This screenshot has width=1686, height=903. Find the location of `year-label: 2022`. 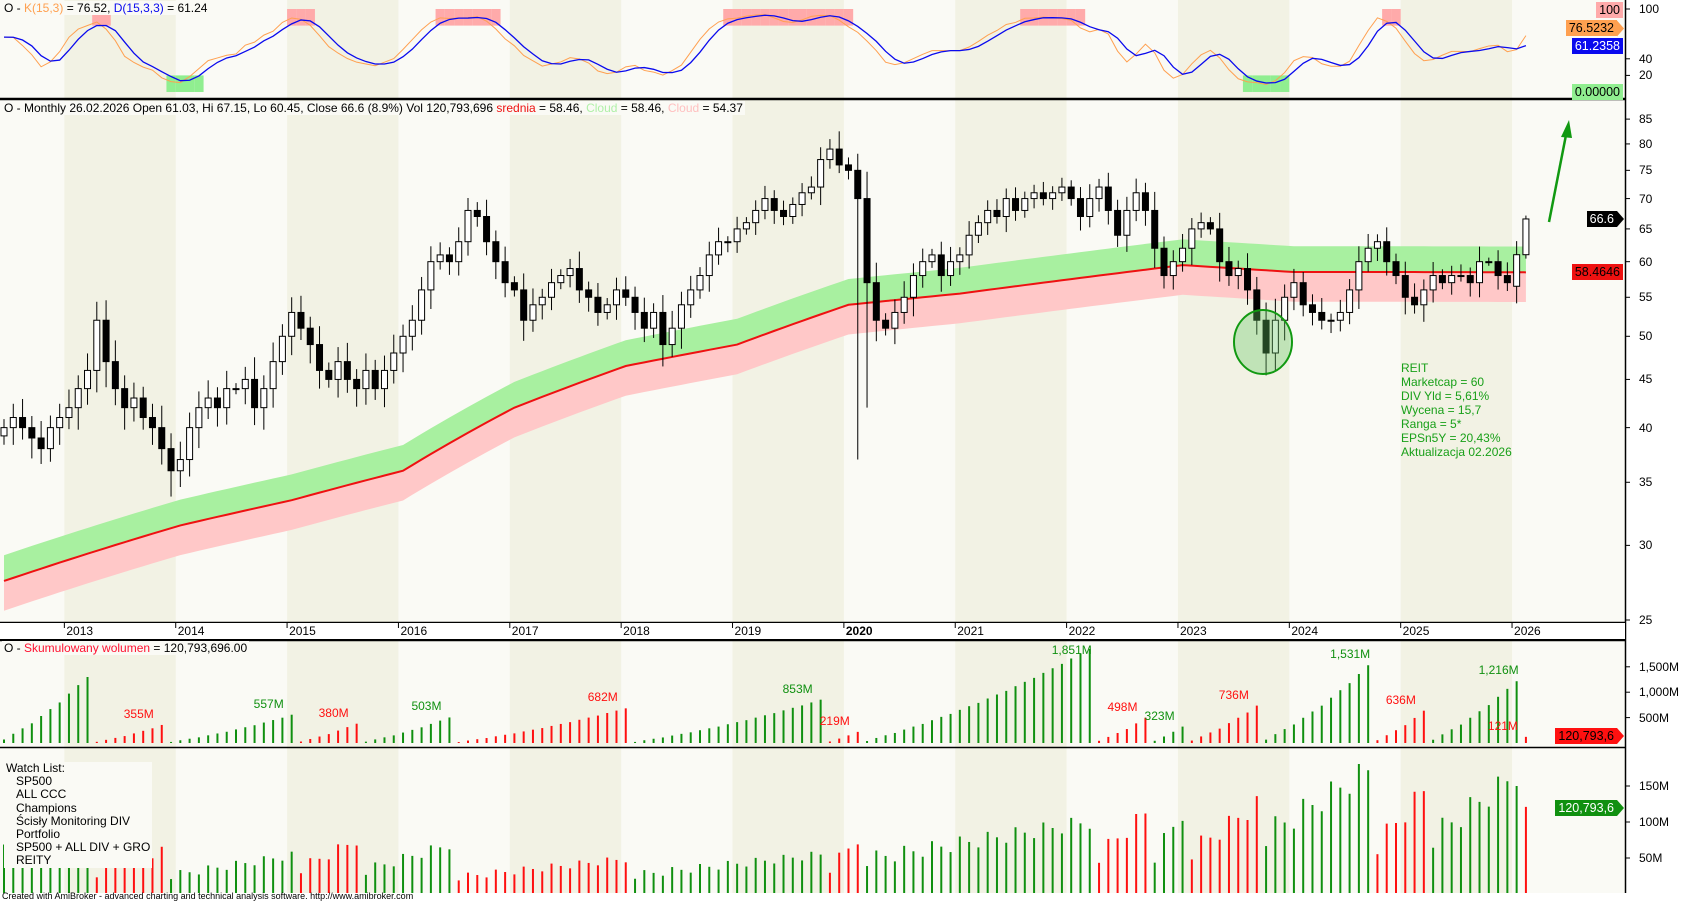

year-label: 2022 is located at coordinates (1082, 631).